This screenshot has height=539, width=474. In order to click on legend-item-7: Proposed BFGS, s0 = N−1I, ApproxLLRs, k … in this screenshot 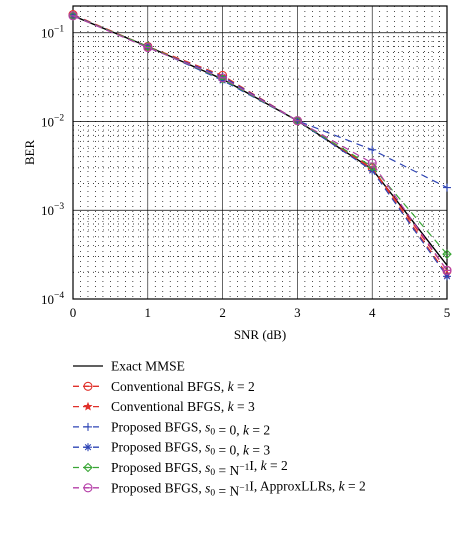, I will do `click(219, 488)`.